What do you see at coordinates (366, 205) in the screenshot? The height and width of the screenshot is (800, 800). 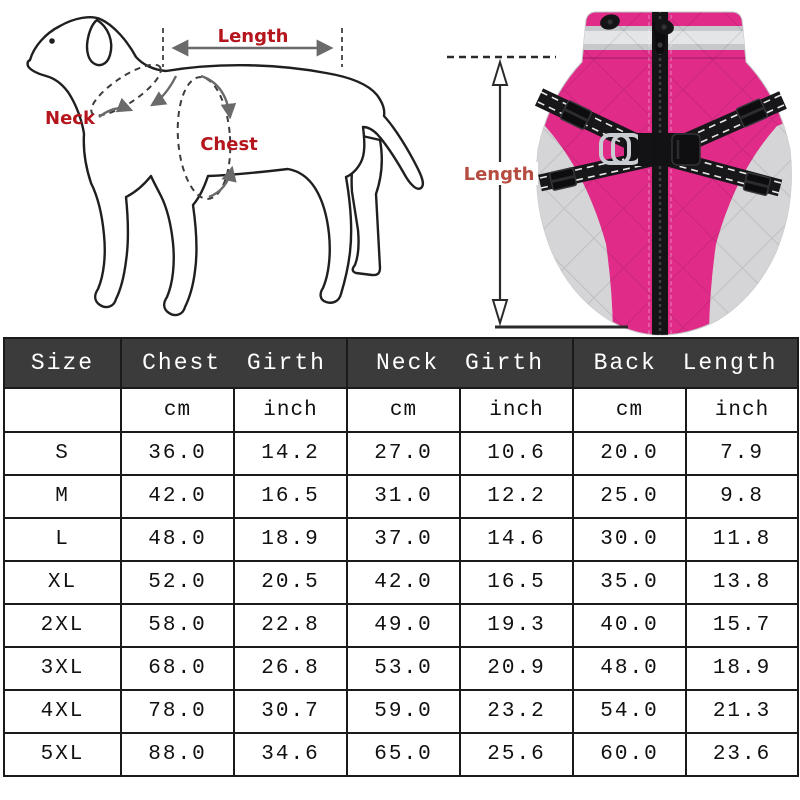 I see `dog-far-hind-leg` at bounding box center [366, 205].